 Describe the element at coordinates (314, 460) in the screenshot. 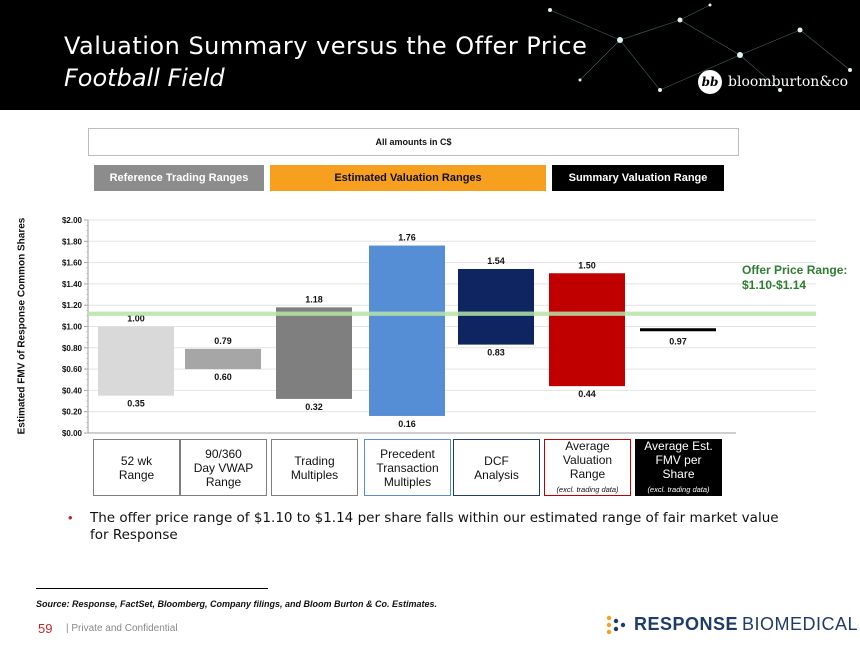

I see `category-label-line: Trading` at that location.